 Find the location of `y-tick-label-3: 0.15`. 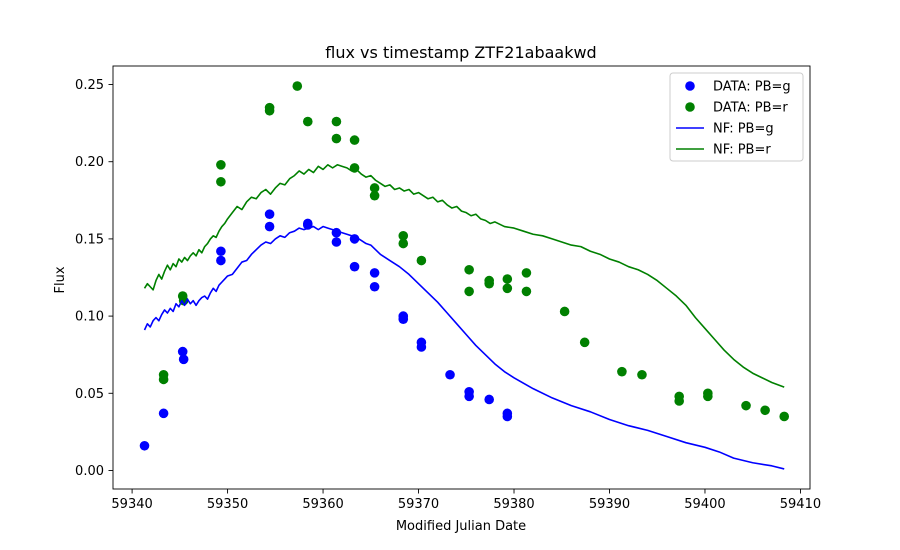

y-tick-label-3: 0.15 is located at coordinates (89, 239).